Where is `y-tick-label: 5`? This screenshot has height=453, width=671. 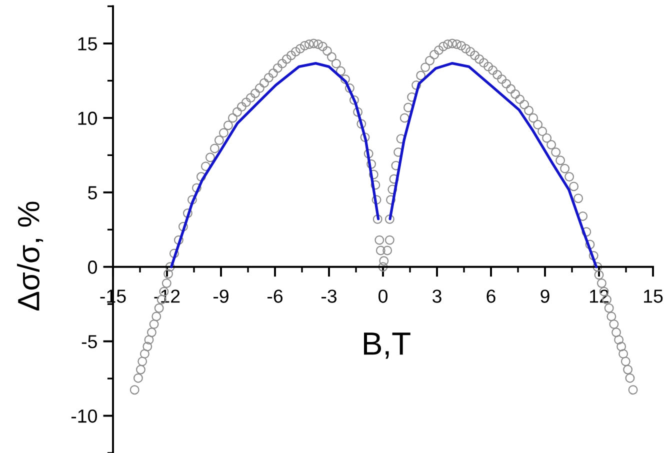 y-tick-label: 5 is located at coordinates (92, 193).